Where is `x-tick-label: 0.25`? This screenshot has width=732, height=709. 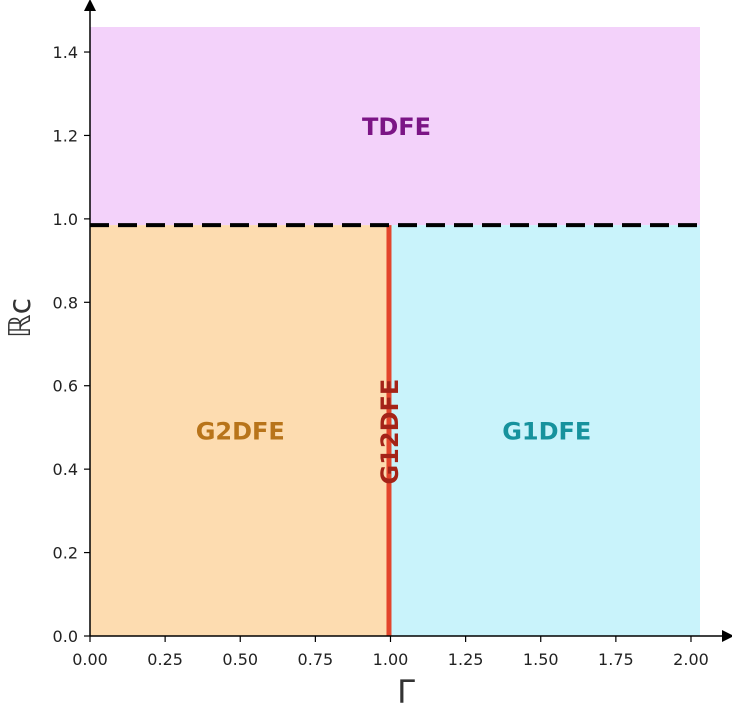 x-tick-label: 0.25 is located at coordinates (165, 659).